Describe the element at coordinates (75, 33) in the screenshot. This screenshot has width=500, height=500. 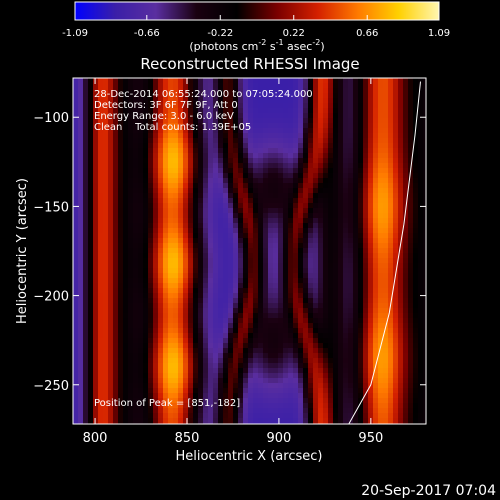
I see `colorbar-tick-label: -1.09` at that location.